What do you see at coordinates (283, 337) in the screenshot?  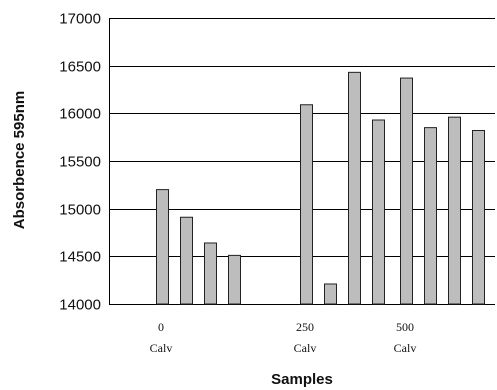 I see `x-category-labels: 0 Calv 250 Calv 500 Calv` at bounding box center [283, 337].